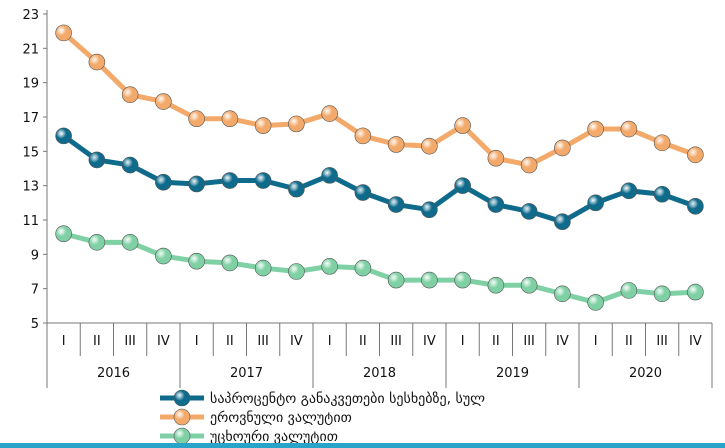 The height and width of the screenshot is (448, 725). I want to click on year-label: 2019, so click(512, 373).